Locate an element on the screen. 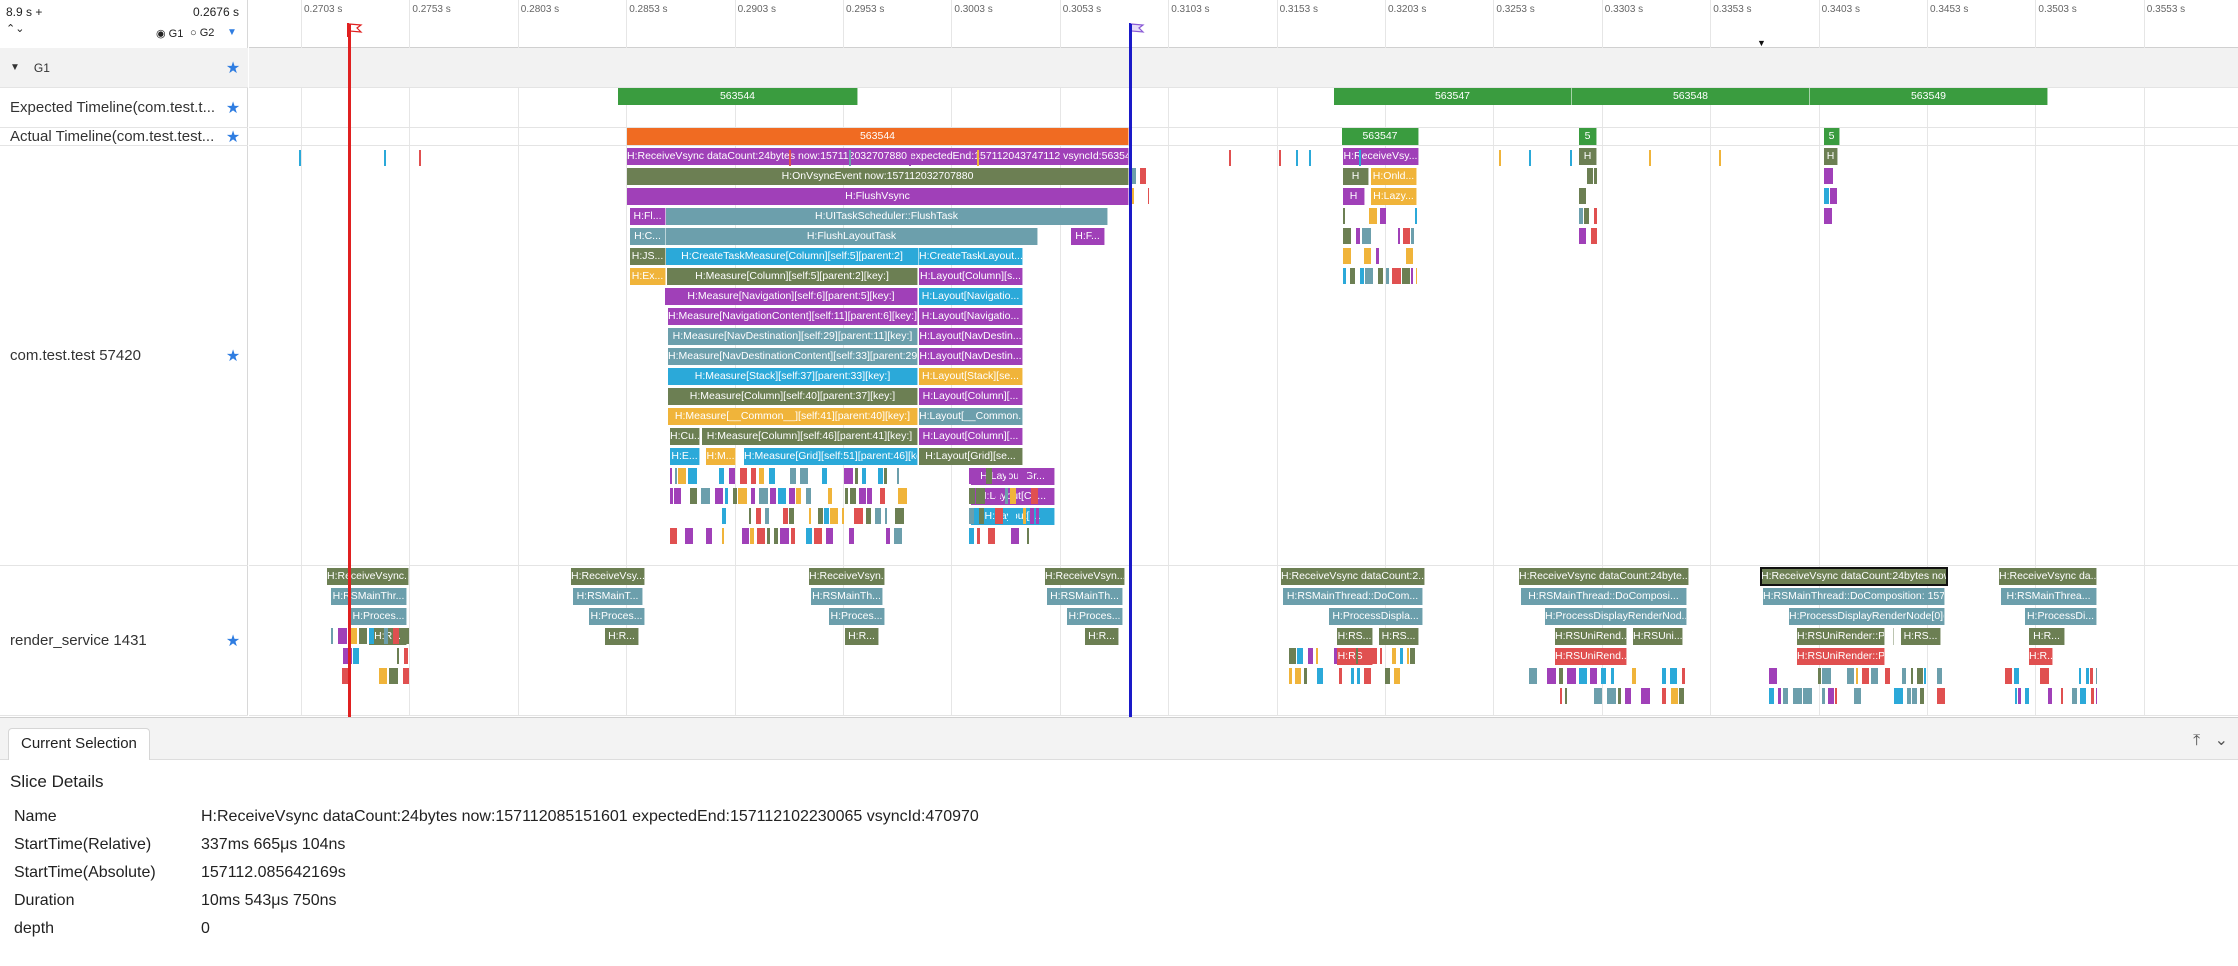  track-expected-timeline: Expected Timeline(com.test.t... ★ is located at coordinates (124, 108).